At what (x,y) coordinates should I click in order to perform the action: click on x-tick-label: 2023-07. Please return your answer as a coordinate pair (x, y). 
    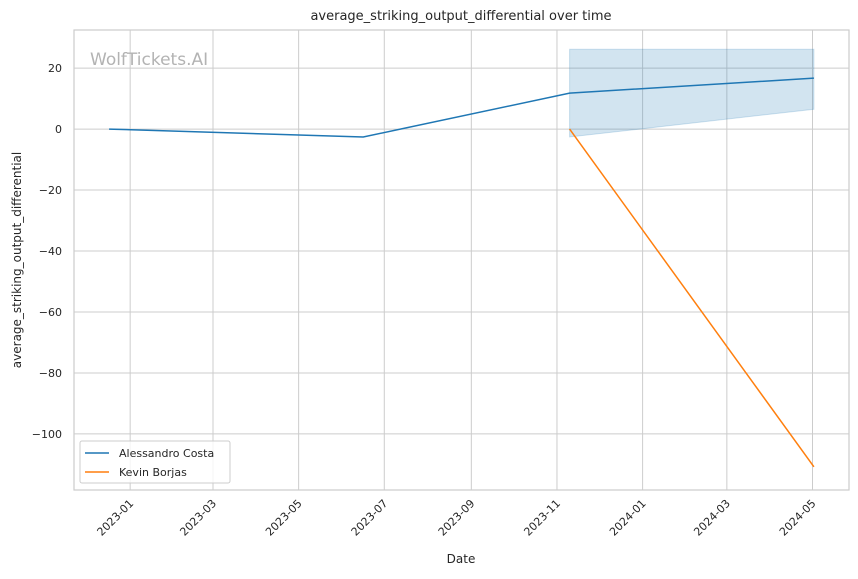
    Looking at the image, I should click on (370, 518).